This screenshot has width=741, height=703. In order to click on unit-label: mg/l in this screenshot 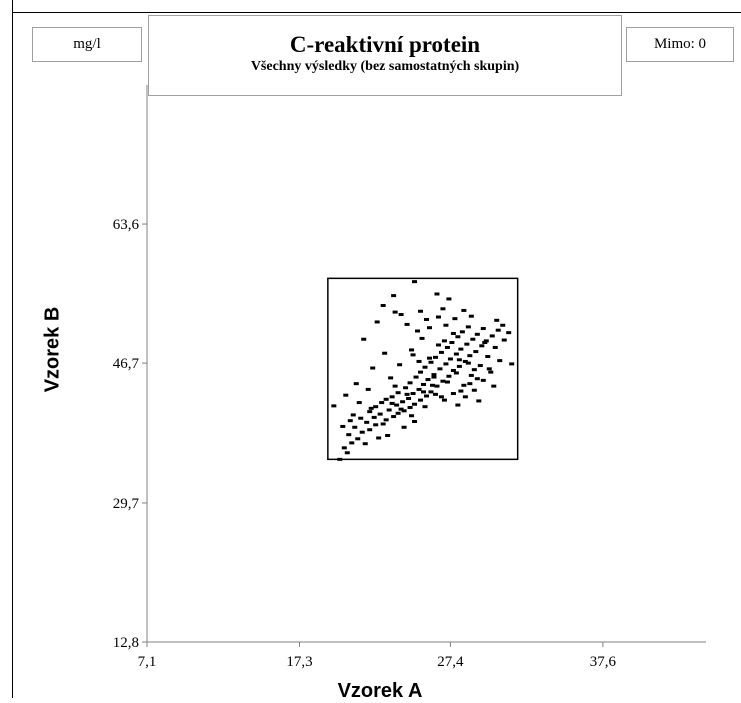, I will do `click(87, 44)`.